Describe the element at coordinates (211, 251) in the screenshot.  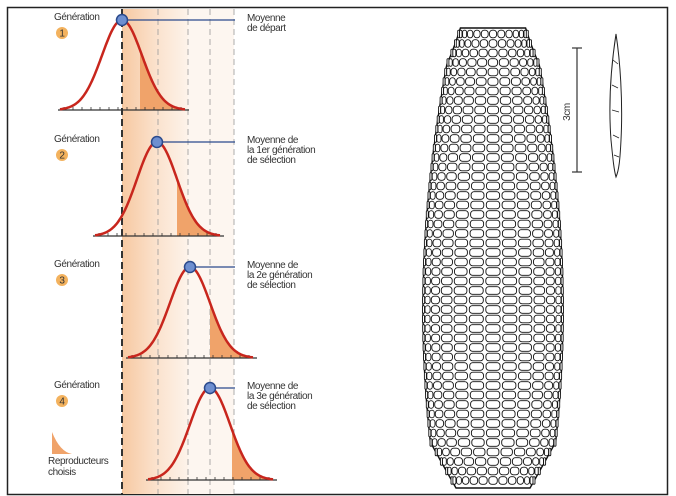
I see `selection-band-light` at that location.